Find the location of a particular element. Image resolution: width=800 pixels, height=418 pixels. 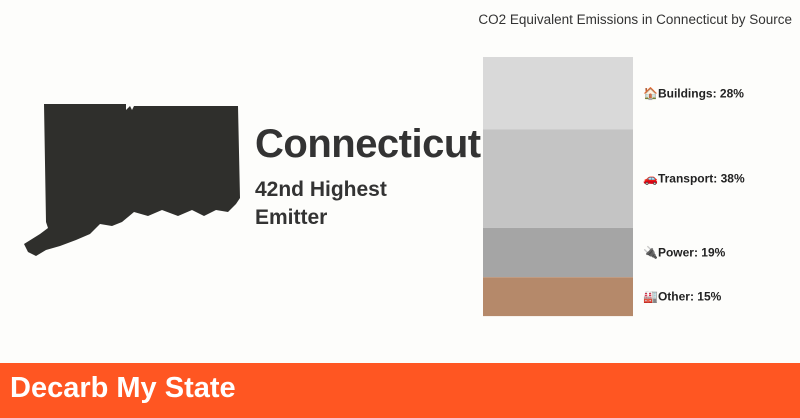

footer-bar: Decarb My State is located at coordinates (400, 390).